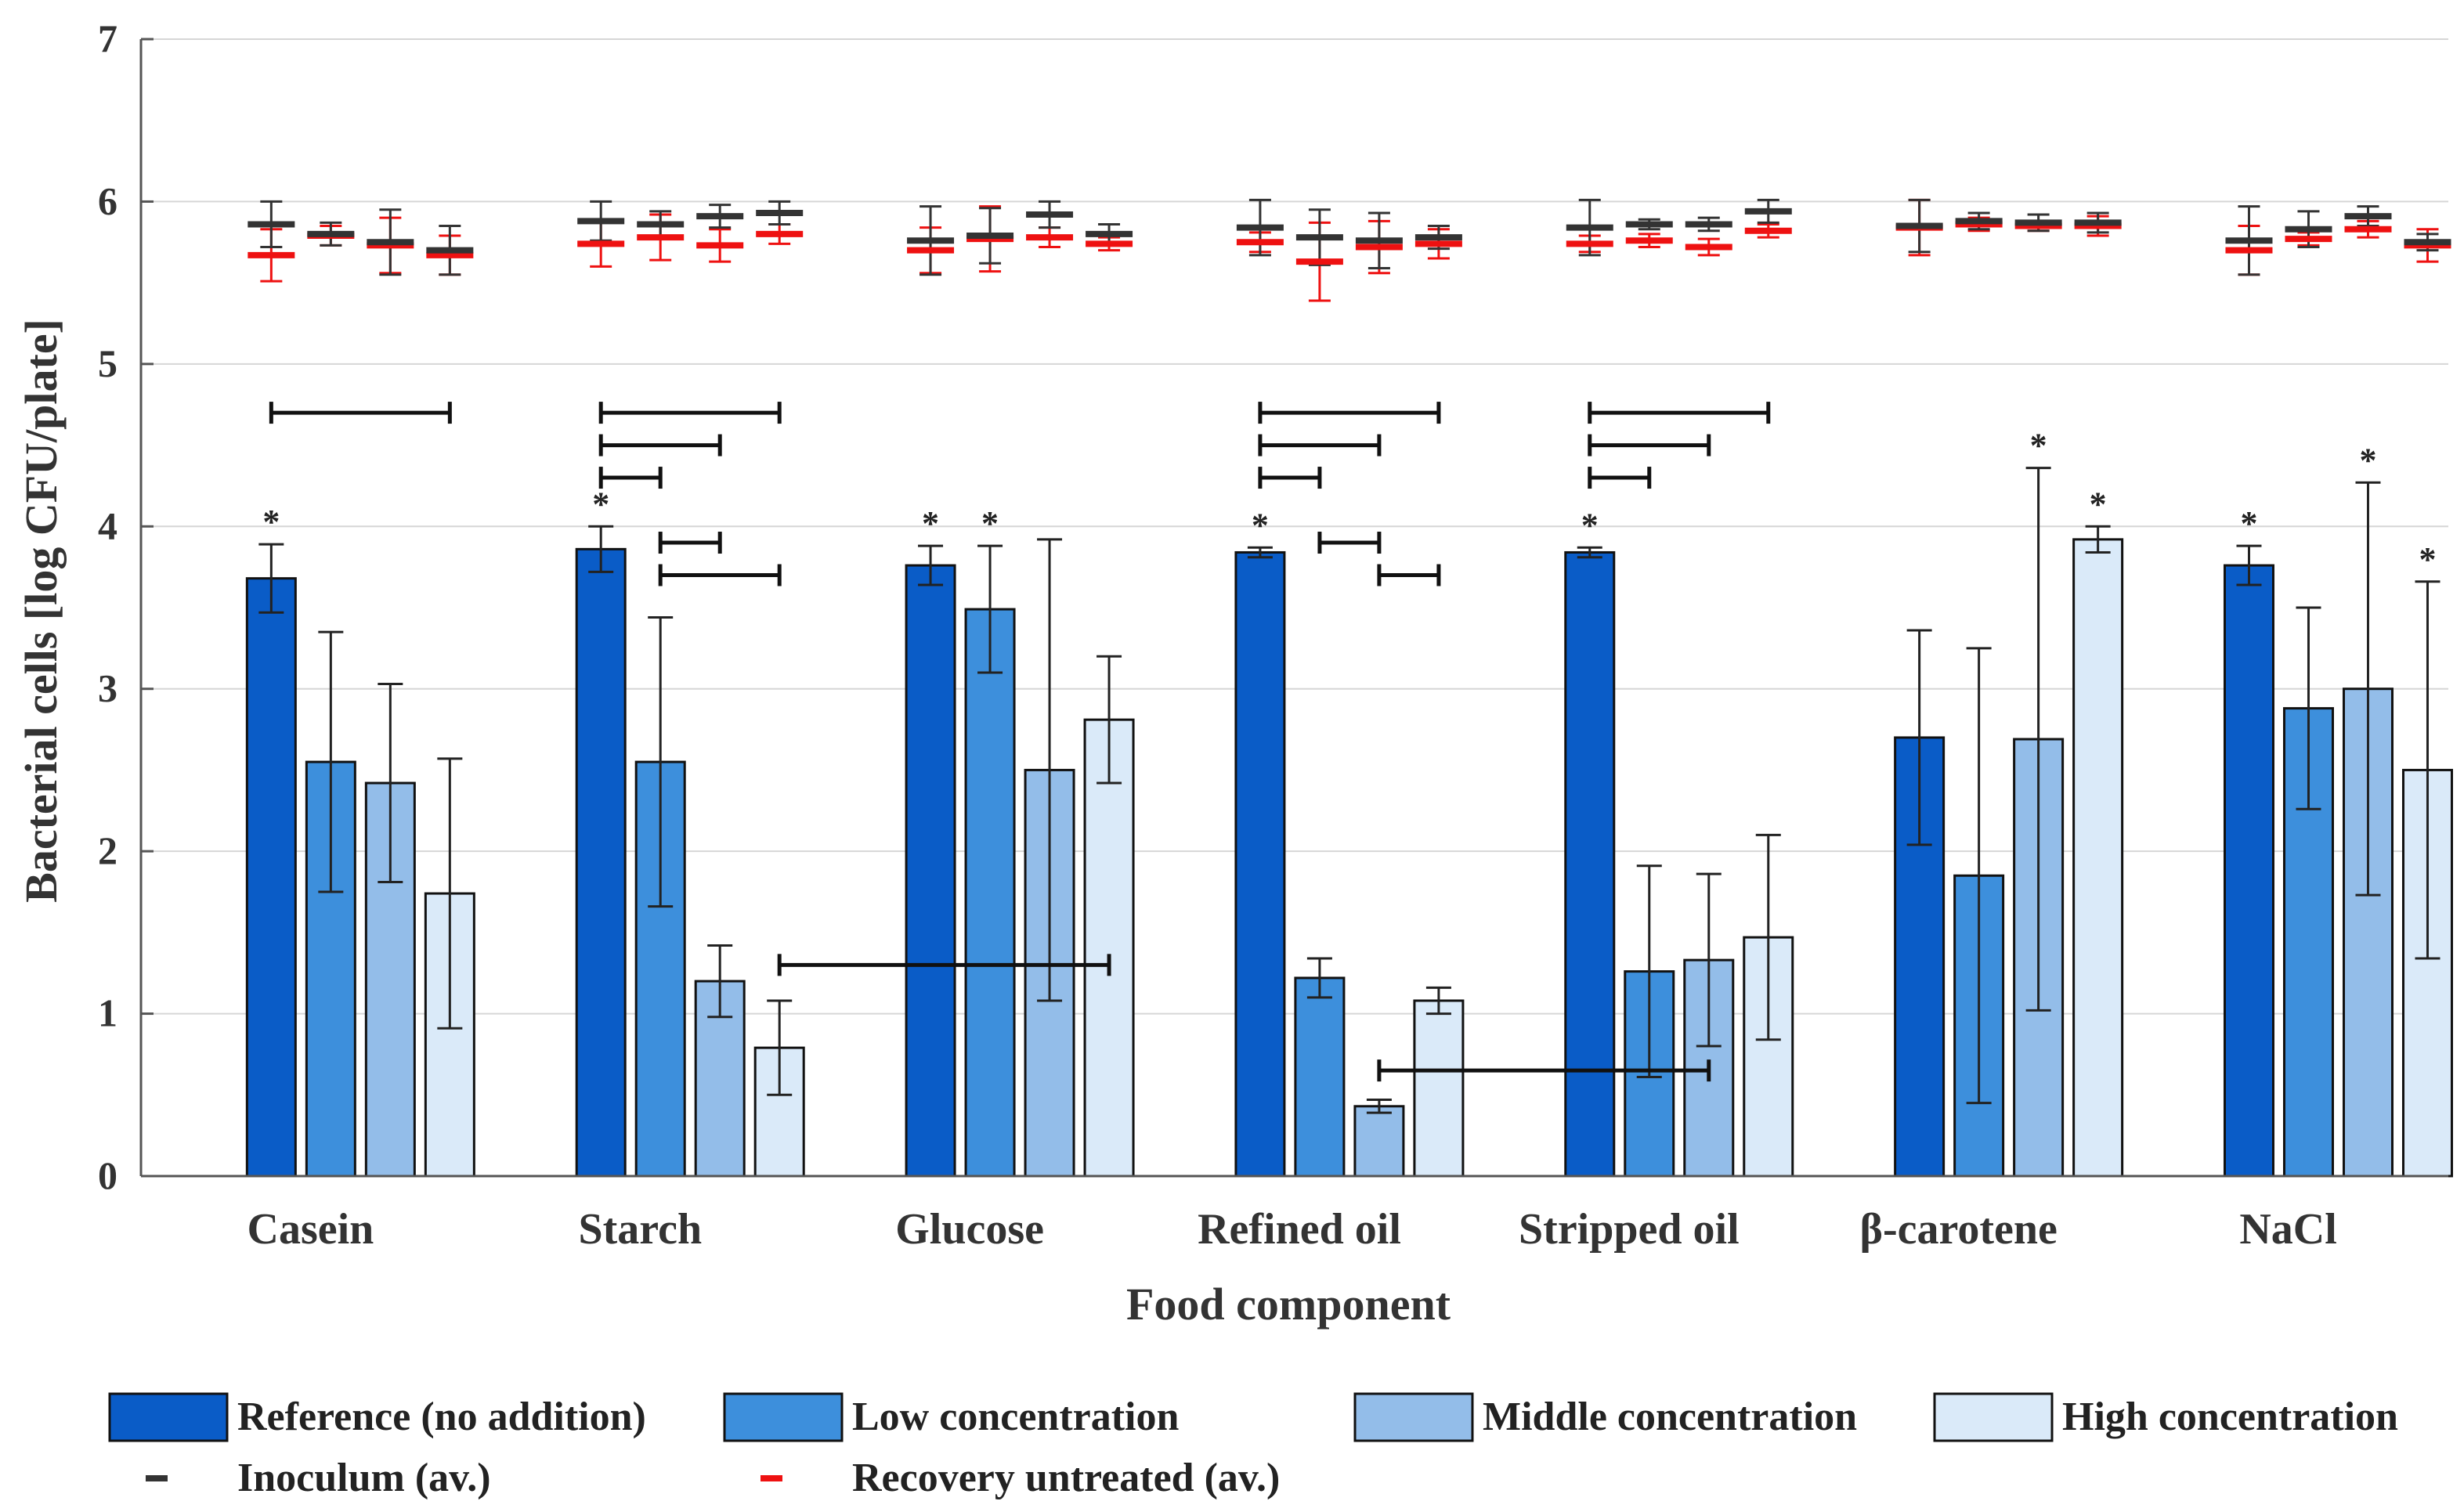 The height and width of the screenshot is (1512, 2464). I want to click on legend-entry: Recovery untreated (av.), so click(1020, 1478).